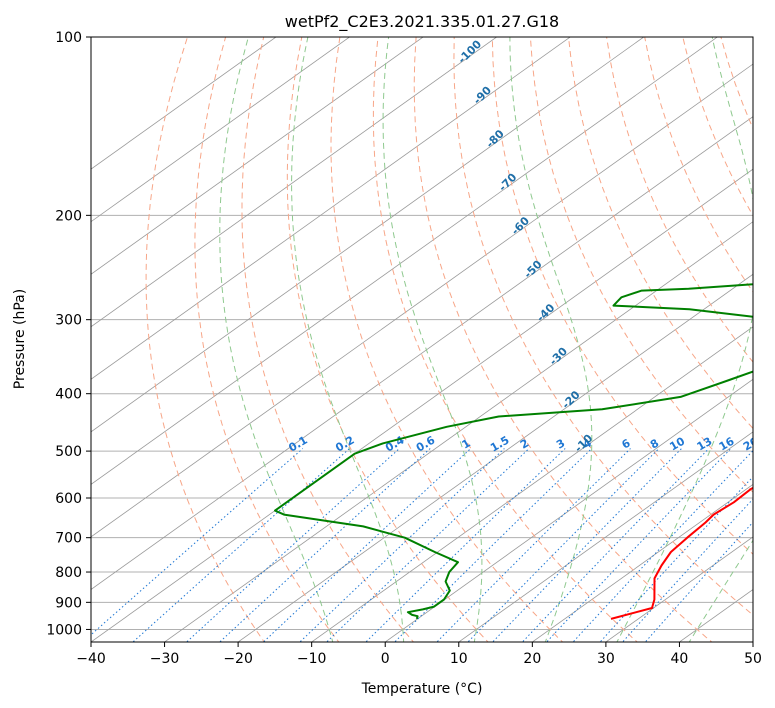 The width and height of the screenshot is (775, 708). I want to click on y-tick-label: 400, so click(68, 395).